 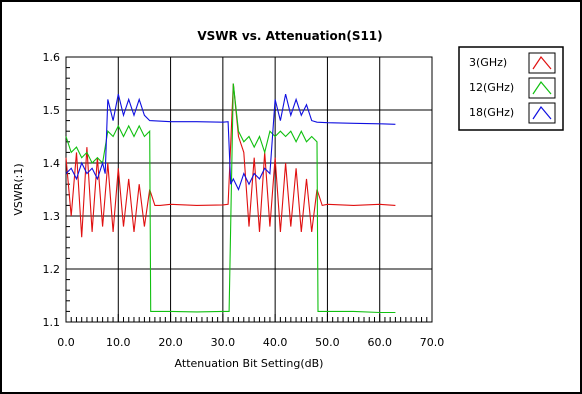 I want to click on x-tick-label: 20.0, so click(x=170, y=342).